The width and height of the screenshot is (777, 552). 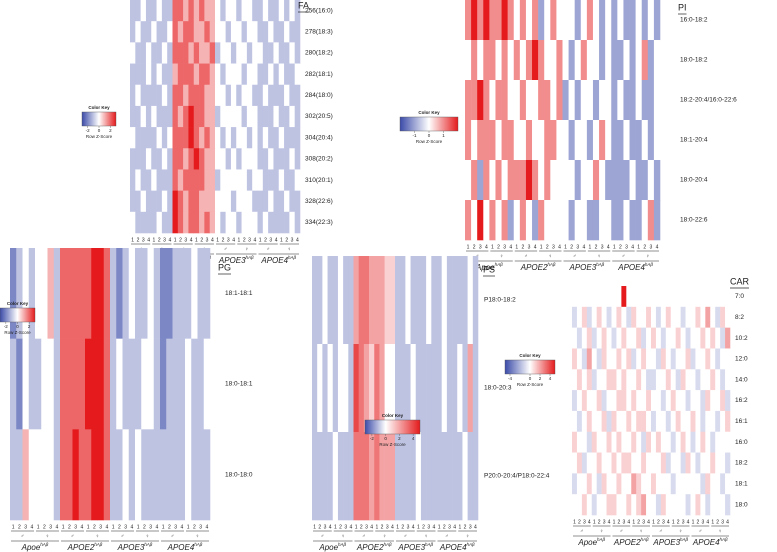 What do you see at coordinates (232, 260) in the screenshot?
I see `group-name: APOE3` at bounding box center [232, 260].